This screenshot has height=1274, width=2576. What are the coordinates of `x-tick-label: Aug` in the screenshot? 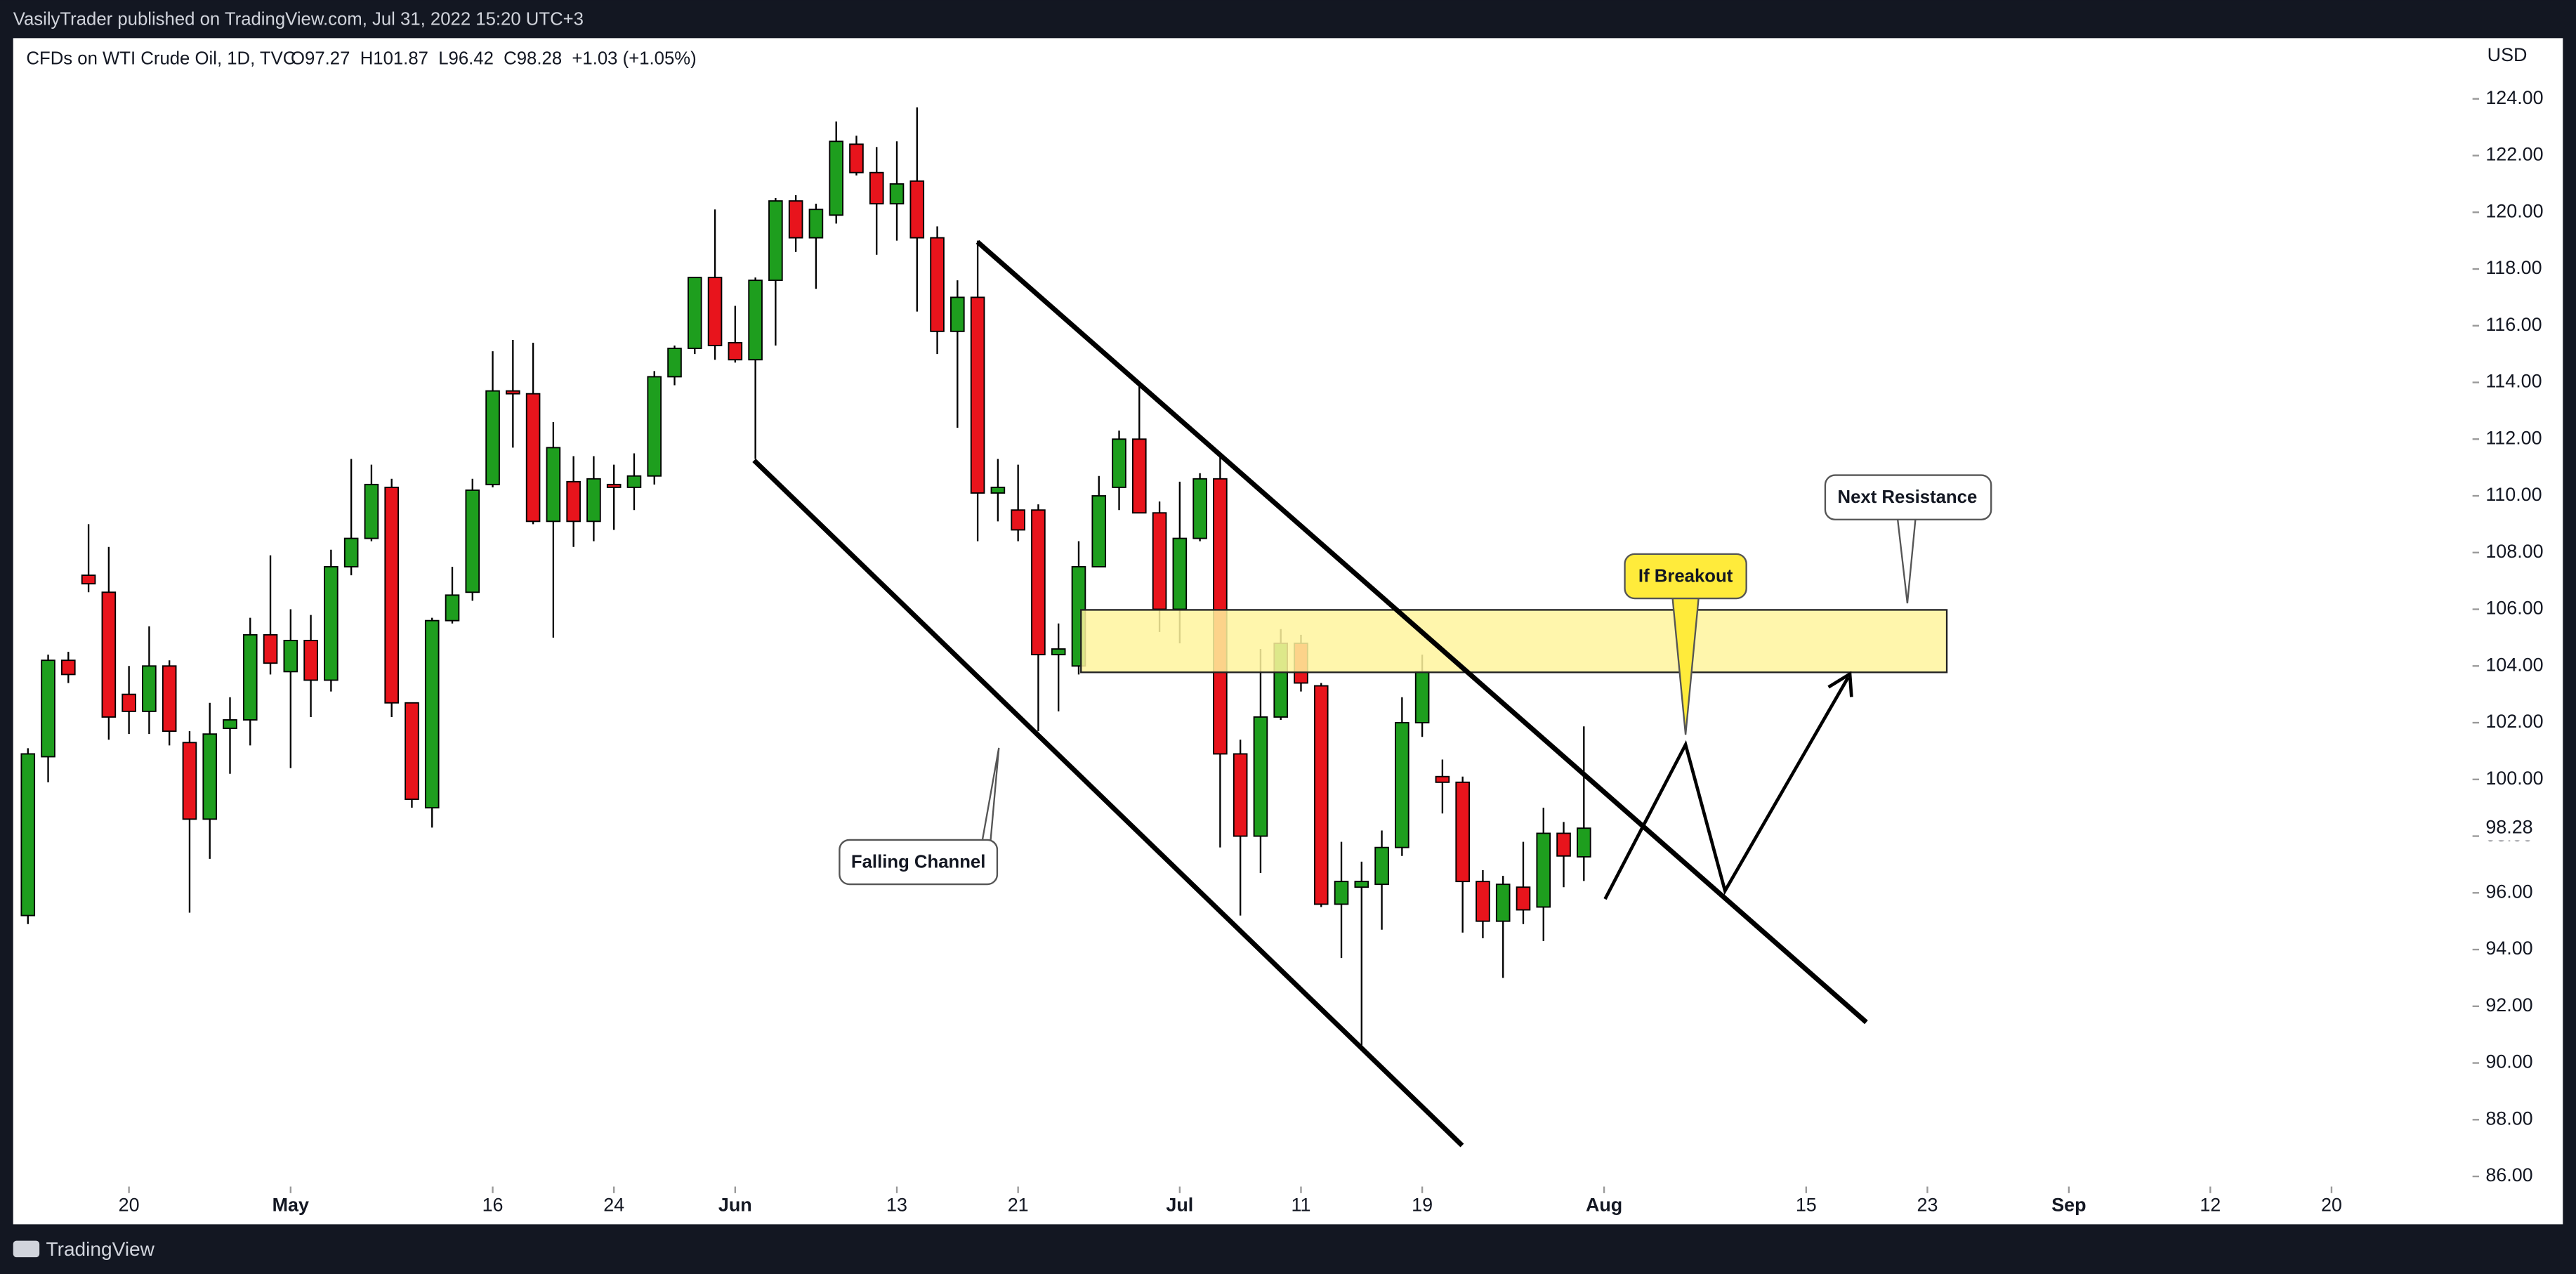 It's located at (1604, 1205).